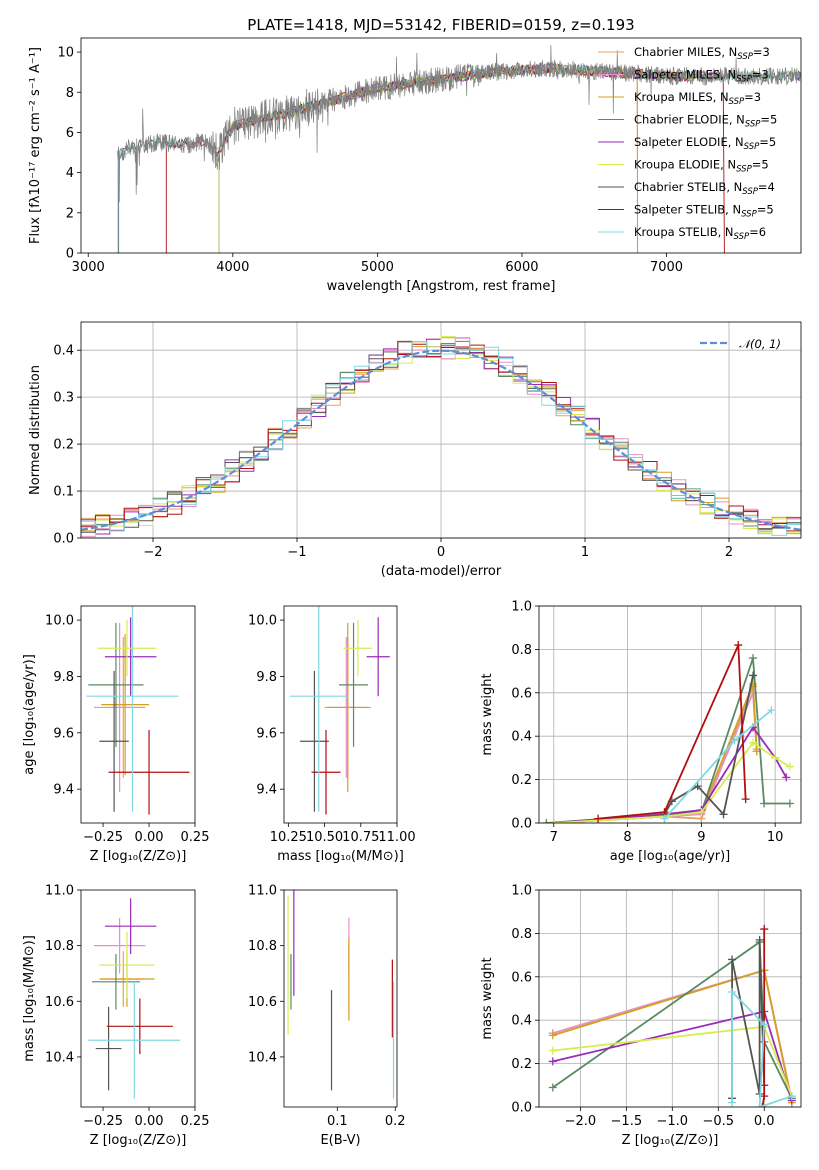 This screenshot has height=1170, width=819. Describe the element at coordinates (152, 552) in the screenshot. I see `x-tick-label: −2` at that location.